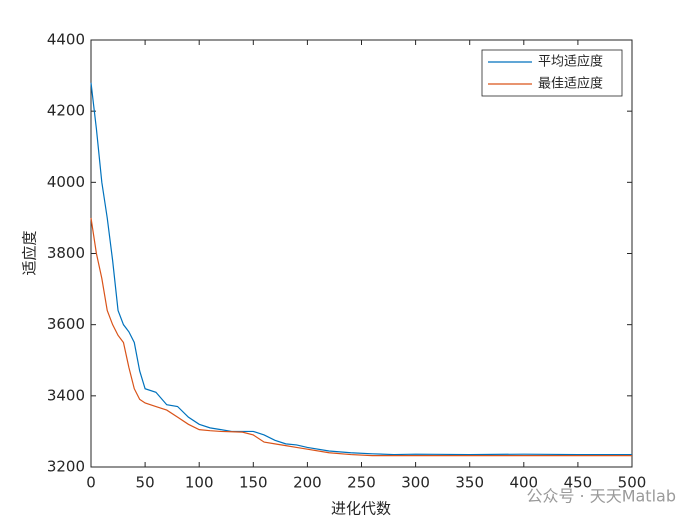 Image resolution: width=700 pixels, height=525 pixels. Describe the element at coordinates (145, 483) in the screenshot. I see `x-tick-label: 50` at that location.